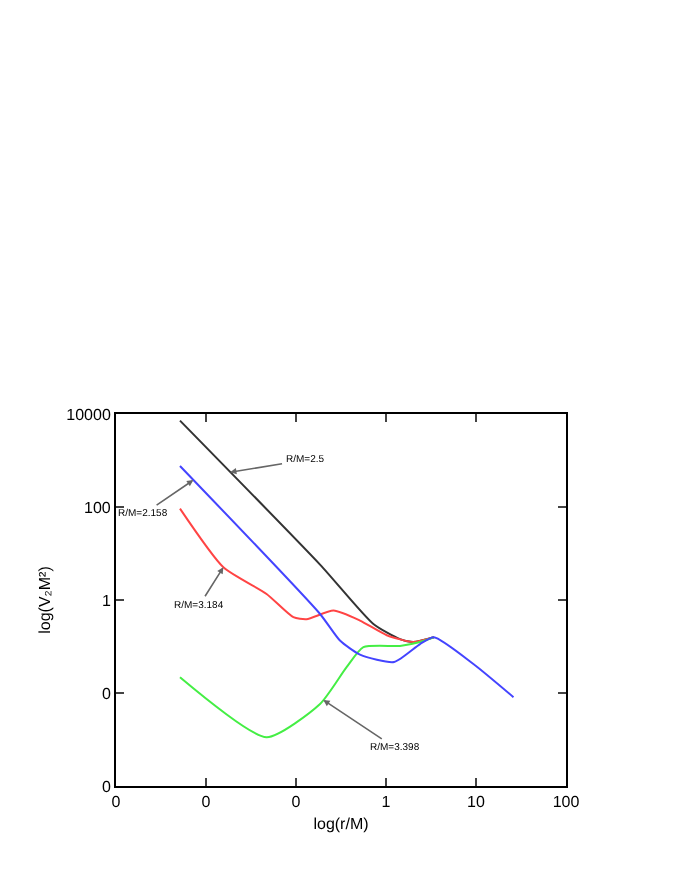 The height and width of the screenshot is (886, 684). I want to click on y-tick-label: 1, so click(106, 600).